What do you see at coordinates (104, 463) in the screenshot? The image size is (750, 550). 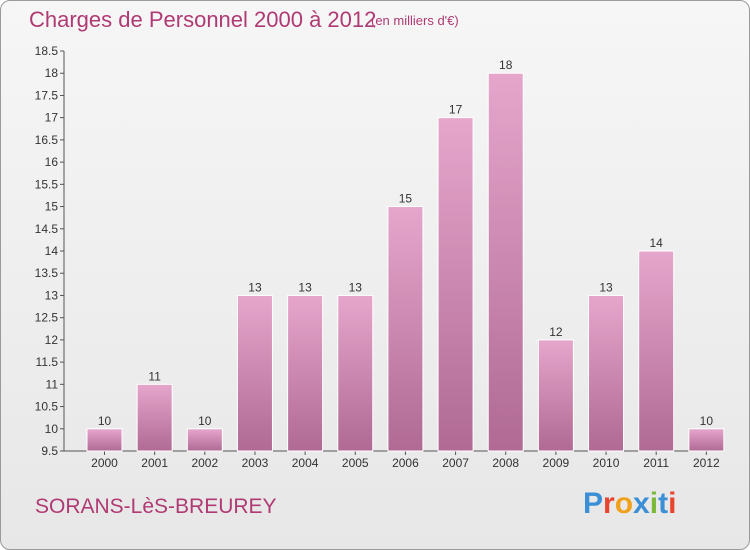 I see `x-tick-label-2000: 2000` at bounding box center [104, 463].